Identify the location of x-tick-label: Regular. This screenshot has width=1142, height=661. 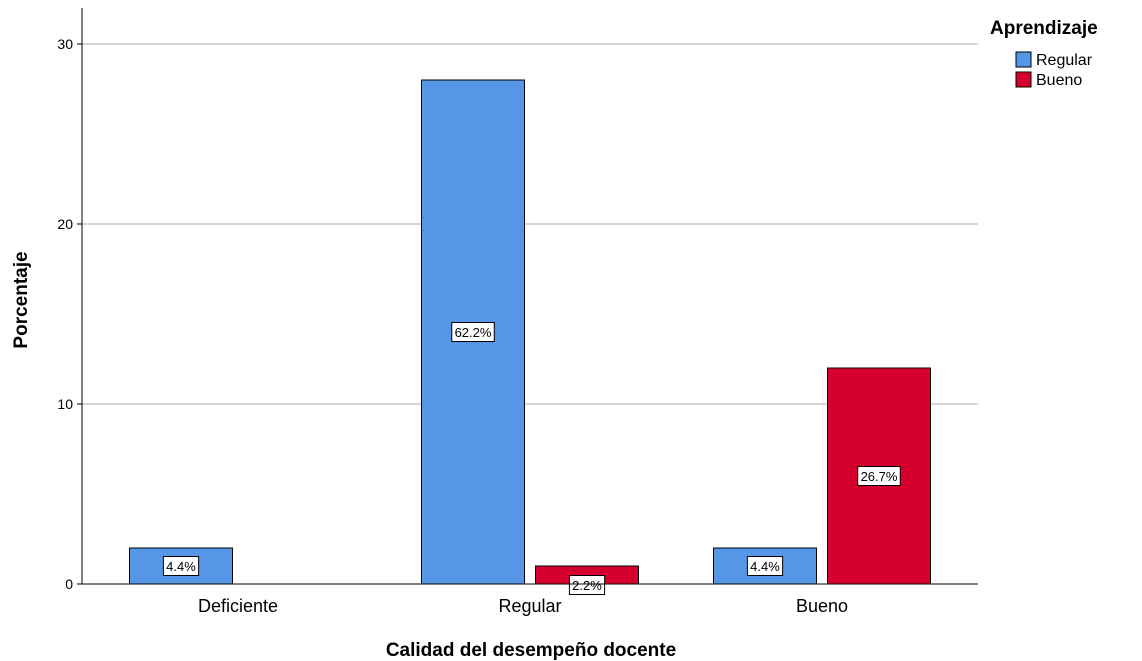
(529, 606).